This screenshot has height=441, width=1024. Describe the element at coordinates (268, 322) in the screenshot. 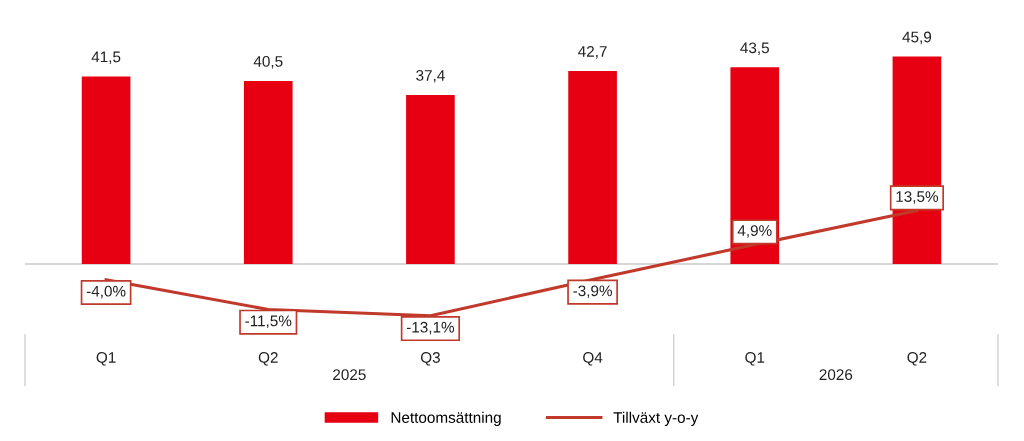

I see `data-label: -11,5%` at that location.